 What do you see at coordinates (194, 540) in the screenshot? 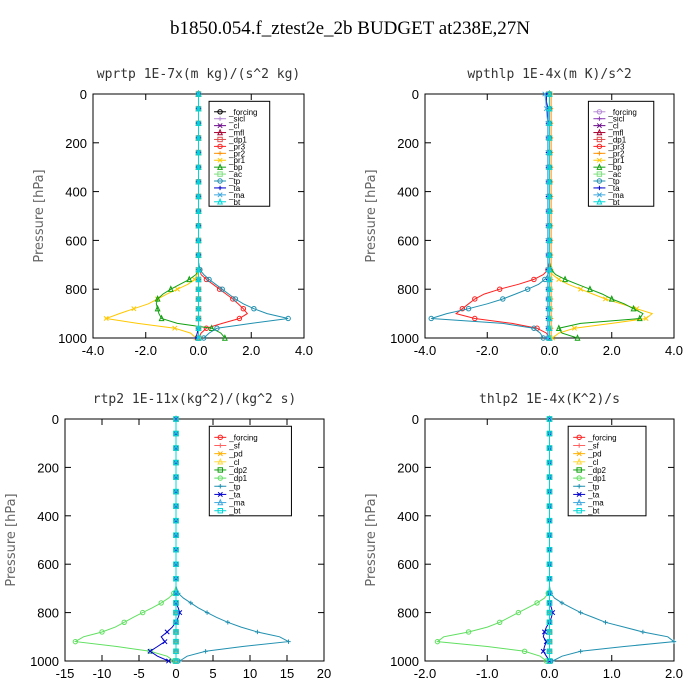
I see `plot-frame` at bounding box center [194, 540].